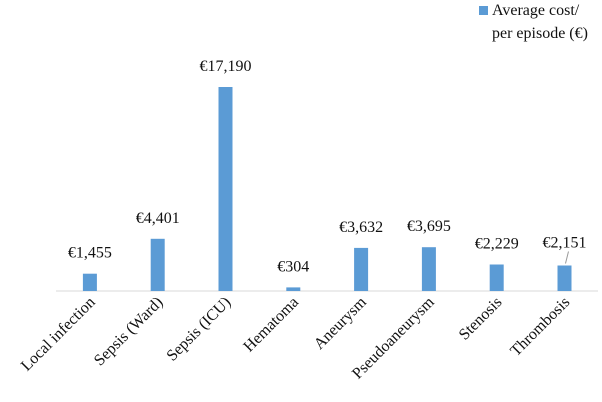 This screenshot has width=602, height=402. I want to click on category-label: Aneurysm, so click(341, 323).